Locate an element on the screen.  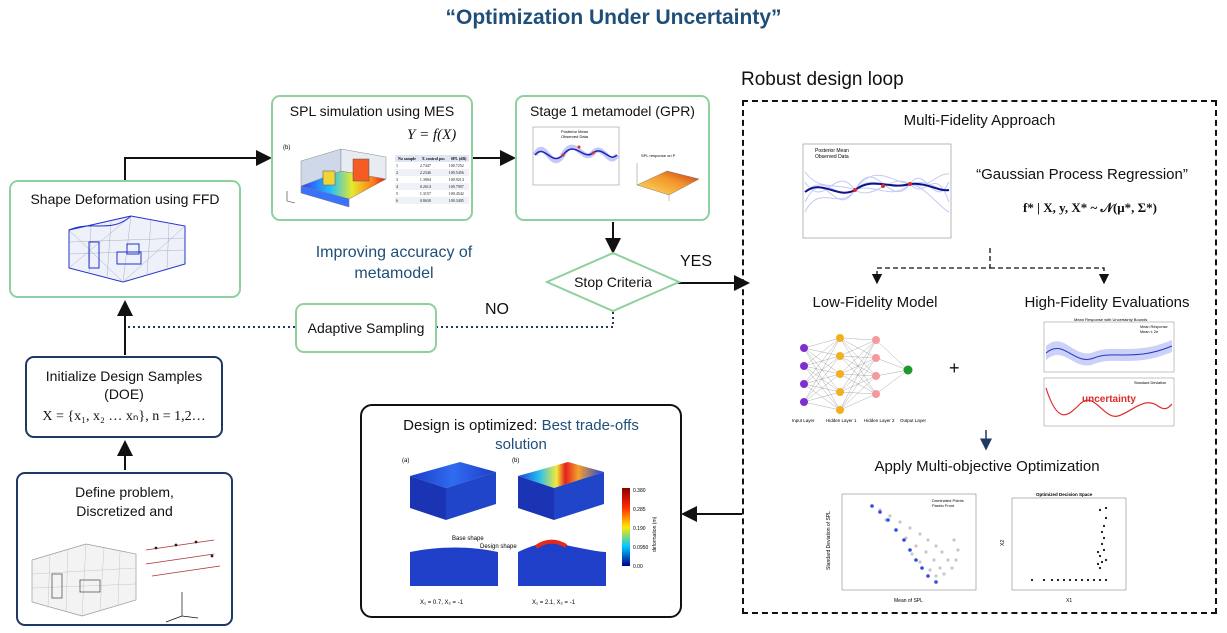
svg-text: 0.00 is located at coordinates (638, 567).